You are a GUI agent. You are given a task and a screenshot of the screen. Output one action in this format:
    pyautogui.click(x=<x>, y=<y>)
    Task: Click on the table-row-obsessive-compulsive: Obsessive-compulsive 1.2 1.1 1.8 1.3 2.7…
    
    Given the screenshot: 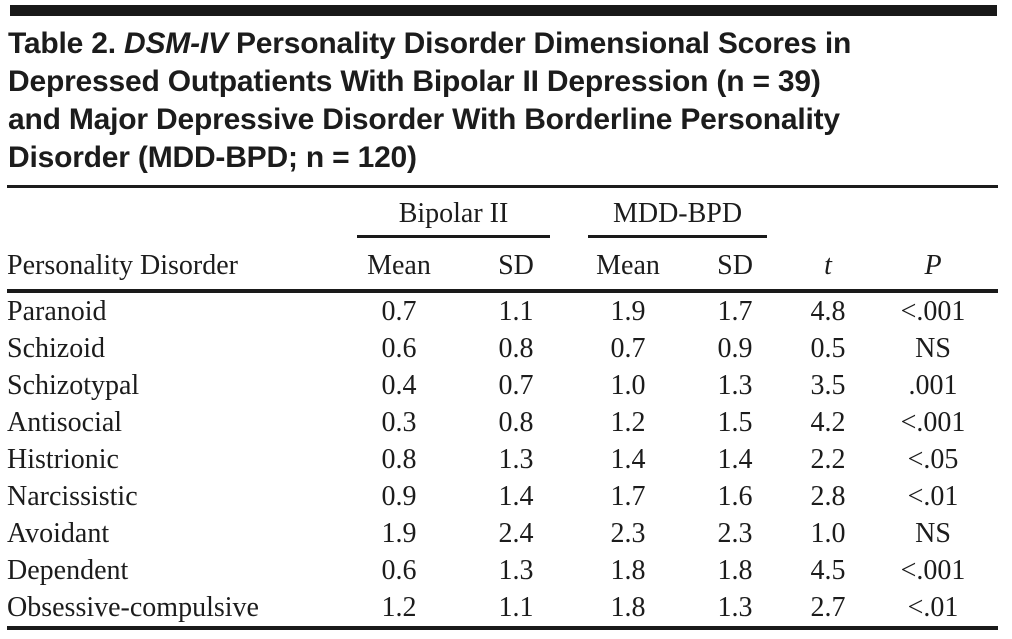 What is the action you would take?
    pyautogui.click(x=502, y=608)
    